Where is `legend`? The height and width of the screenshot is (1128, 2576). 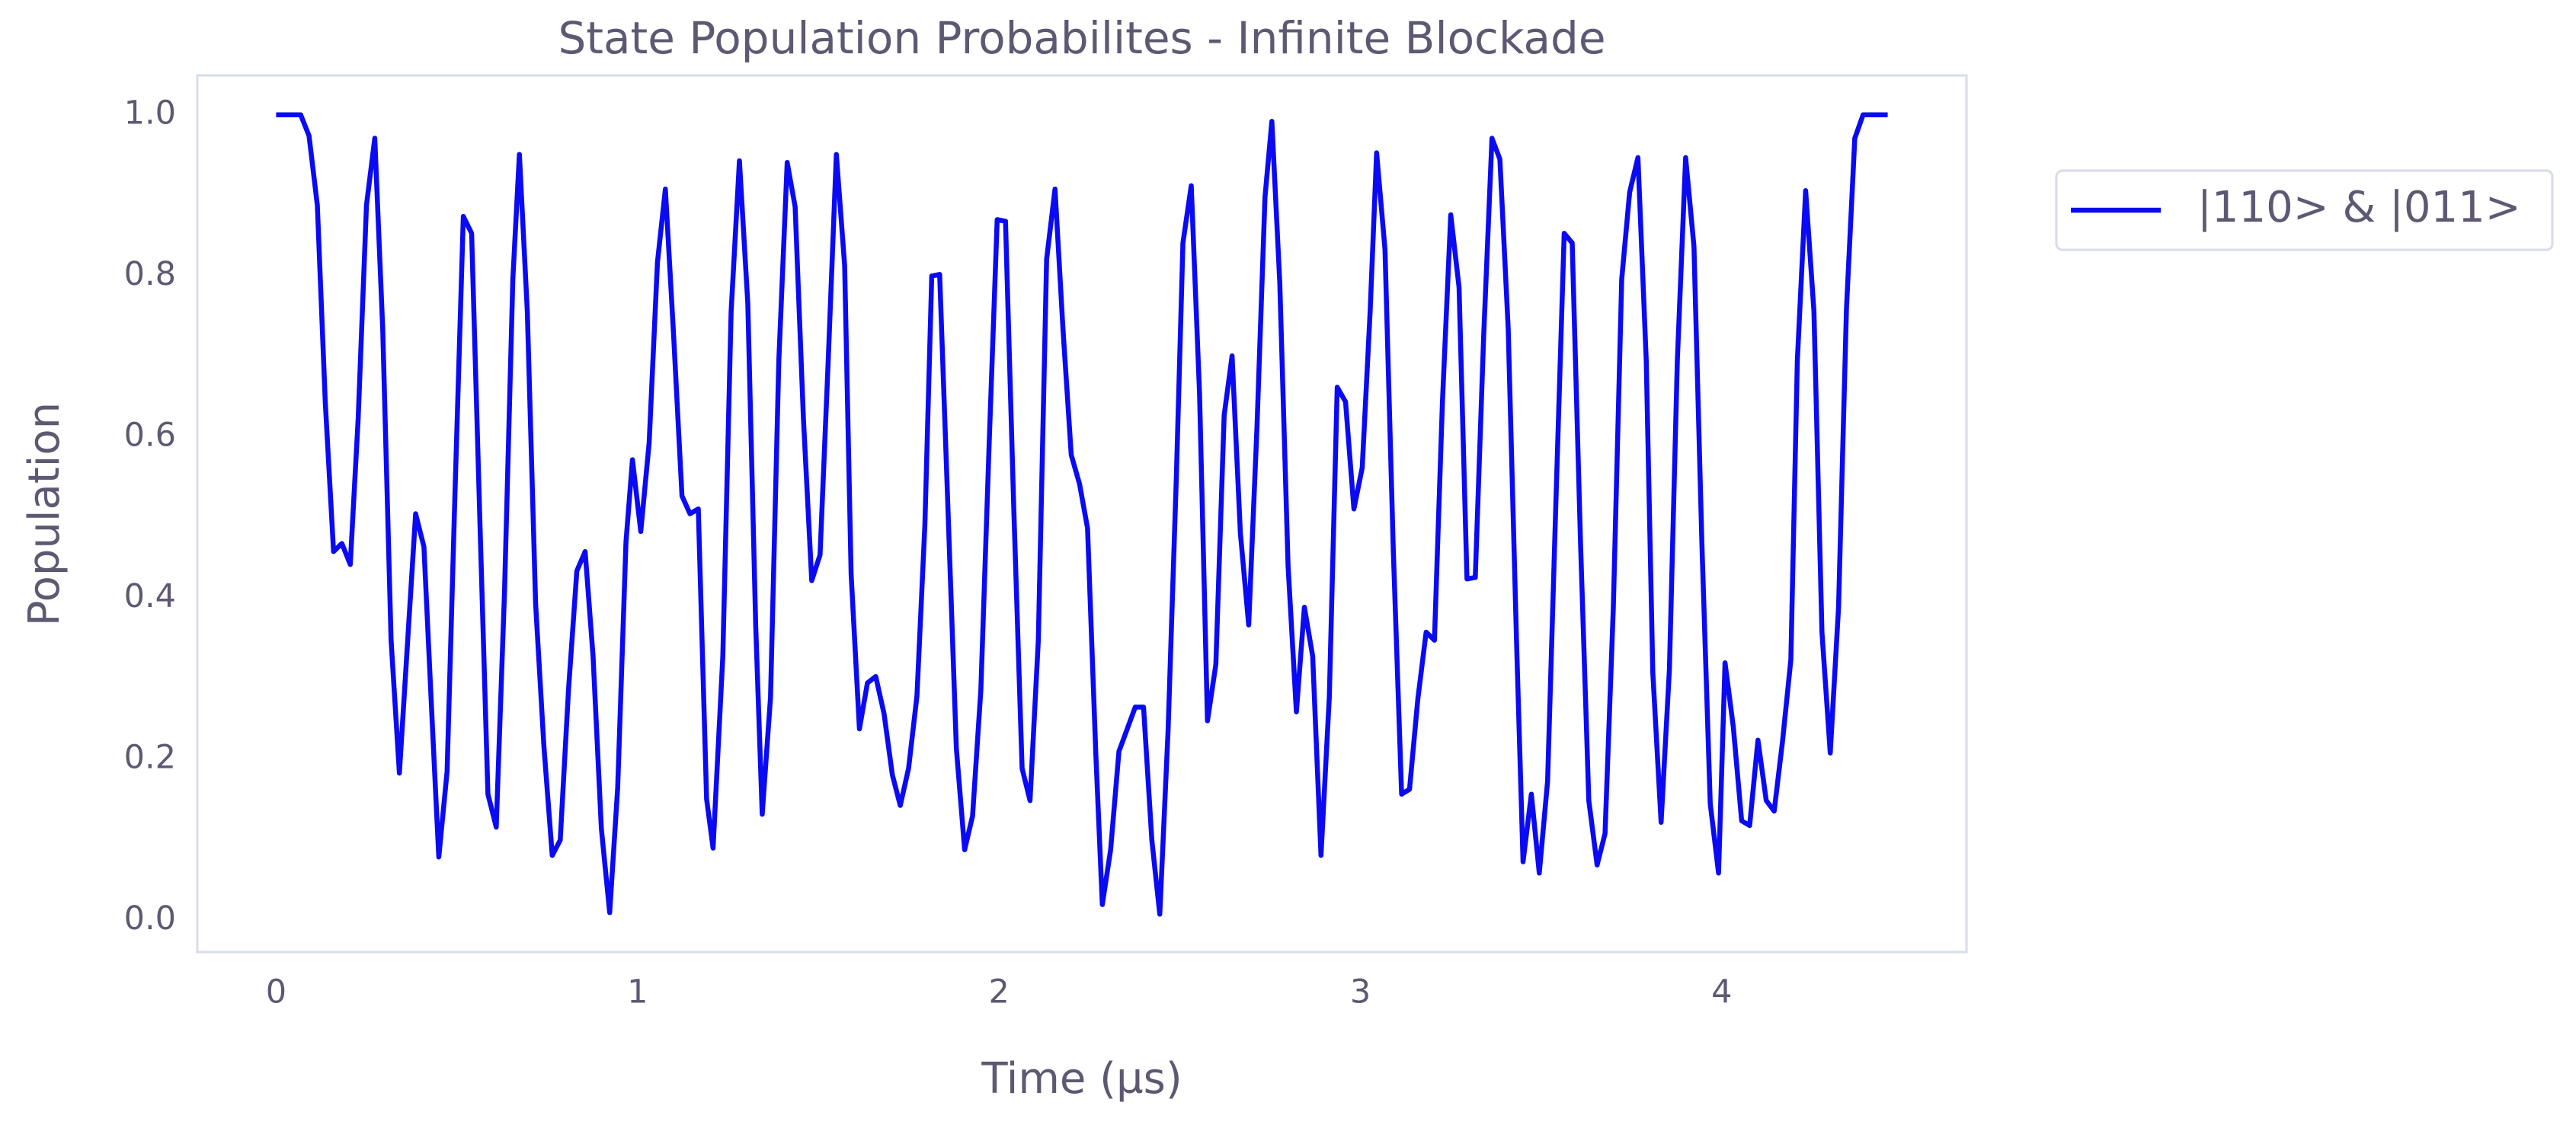
legend is located at coordinates (2304, 210).